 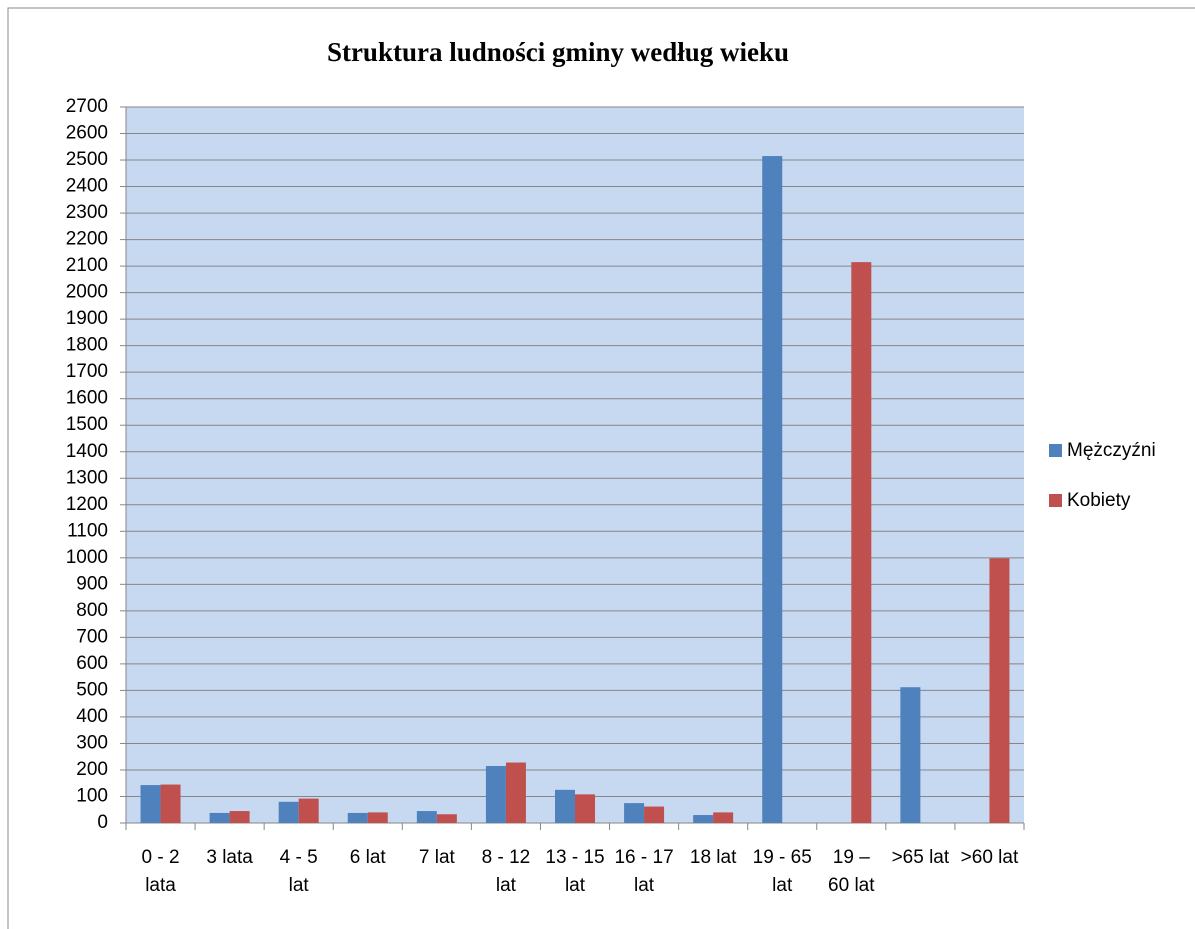 What do you see at coordinates (87, 159) in the screenshot?
I see `y-tick-label: 2500` at bounding box center [87, 159].